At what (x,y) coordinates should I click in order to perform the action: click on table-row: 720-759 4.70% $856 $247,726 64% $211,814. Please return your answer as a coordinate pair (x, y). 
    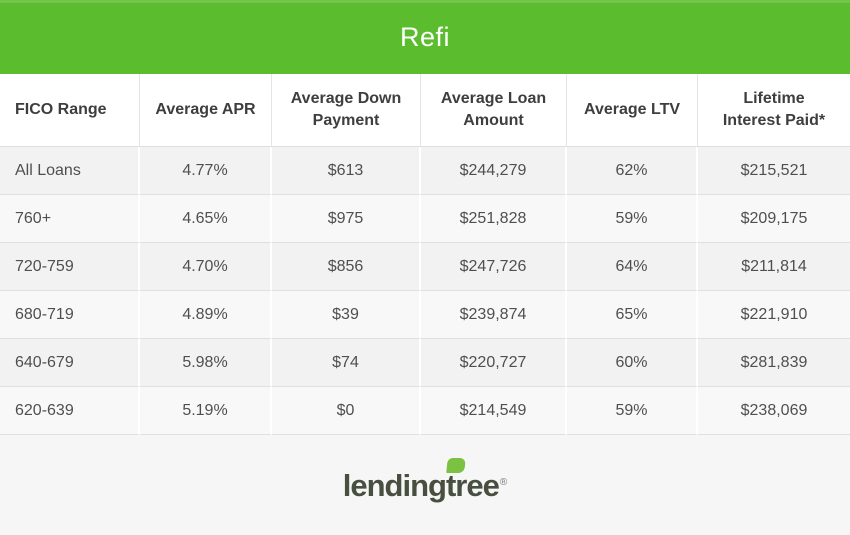
    Looking at the image, I should click on (425, 267).